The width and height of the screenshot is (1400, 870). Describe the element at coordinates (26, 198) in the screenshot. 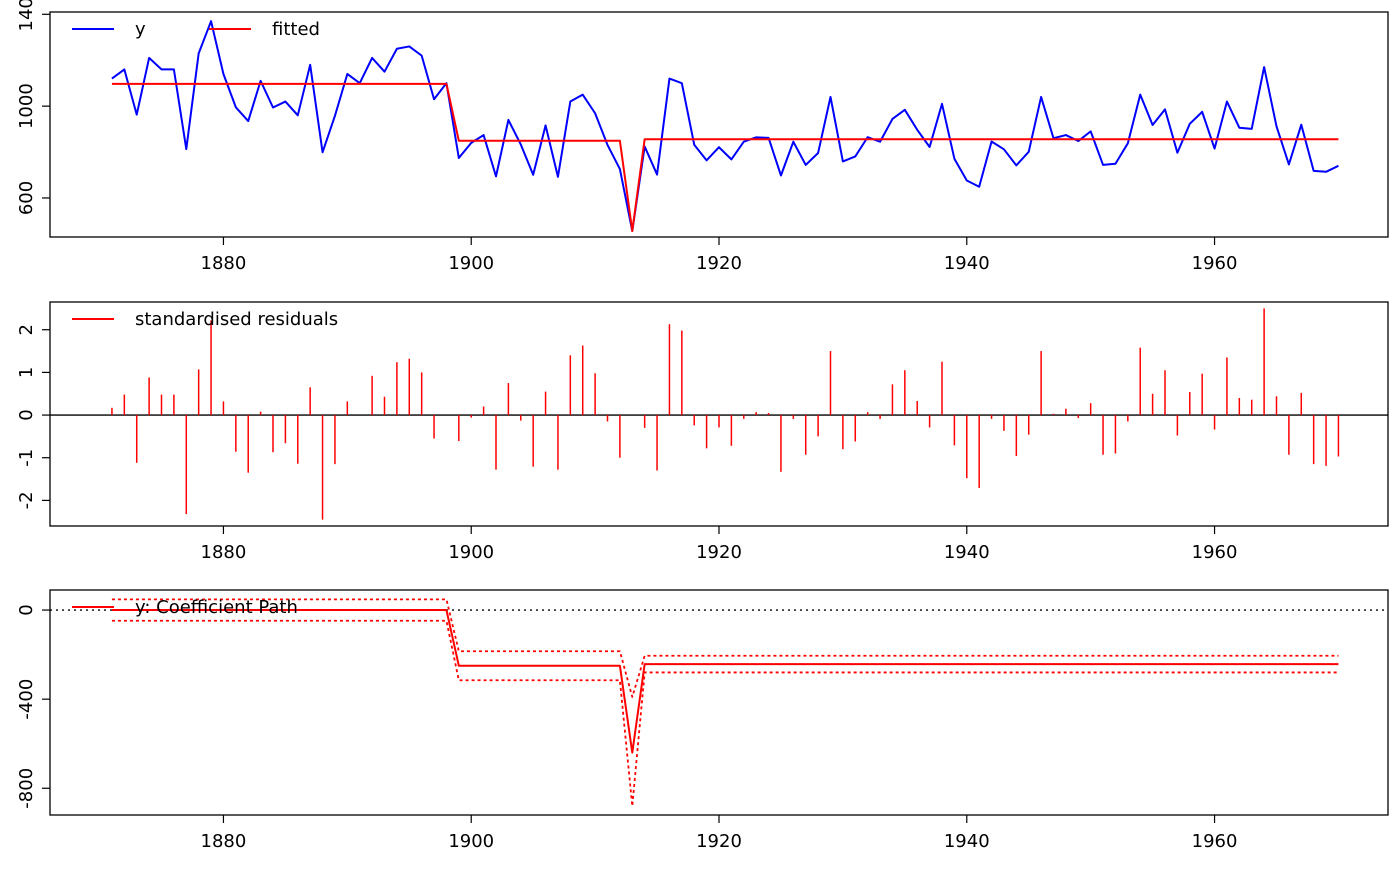

I see `y-tick-label: 600` at that location.